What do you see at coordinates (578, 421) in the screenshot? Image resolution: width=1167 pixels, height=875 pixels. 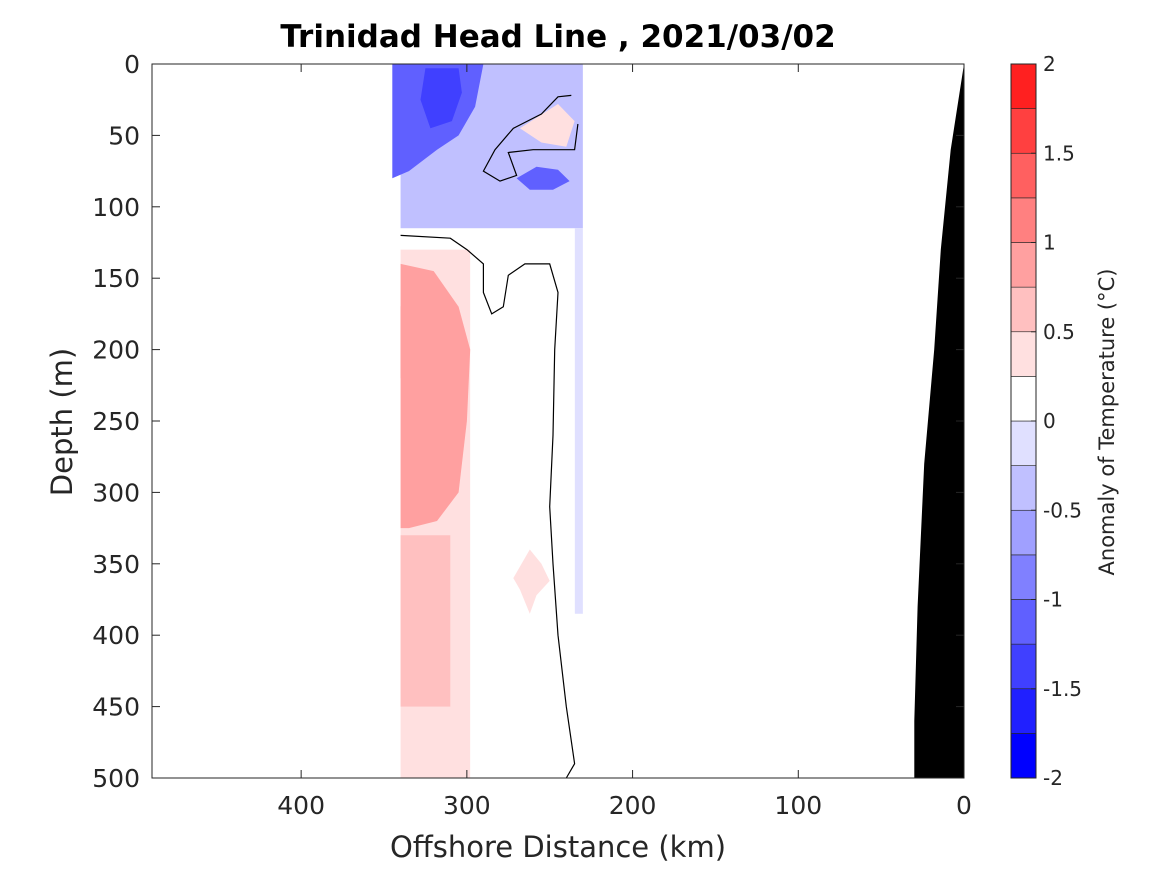 I see `coverage-band-edge` at bounding box center [578, 421].